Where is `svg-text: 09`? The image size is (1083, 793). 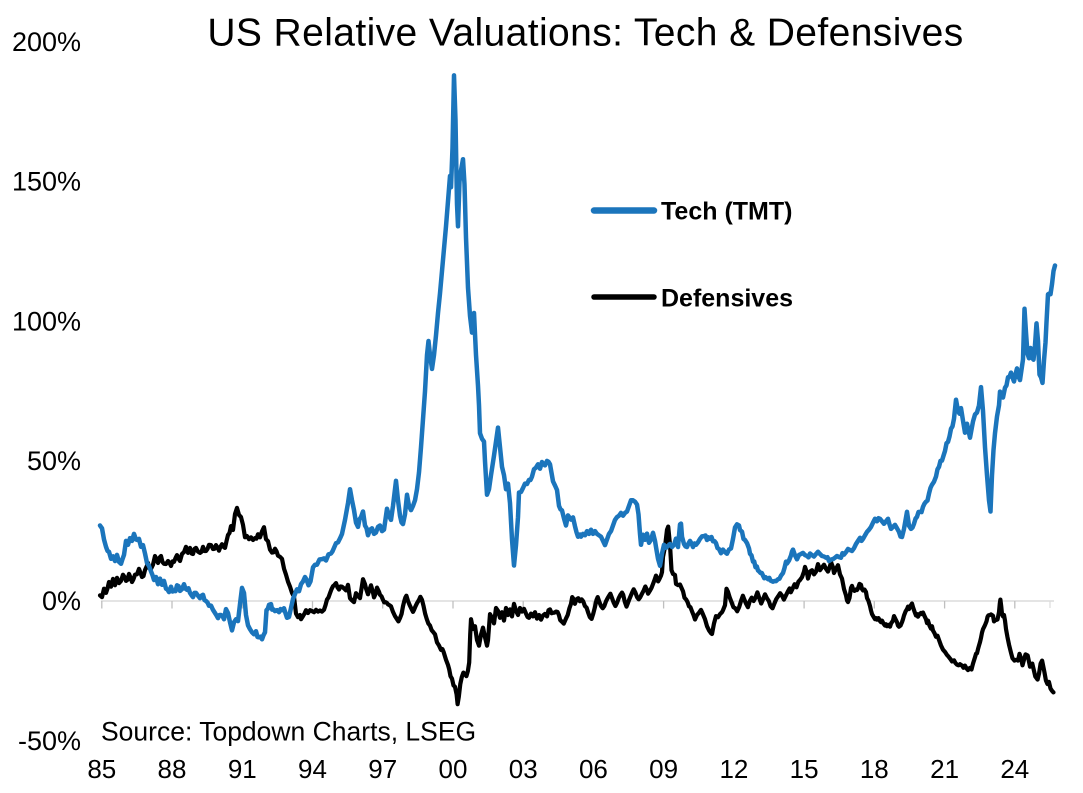 svg-text: 09 is located at coordinates (663, 769).